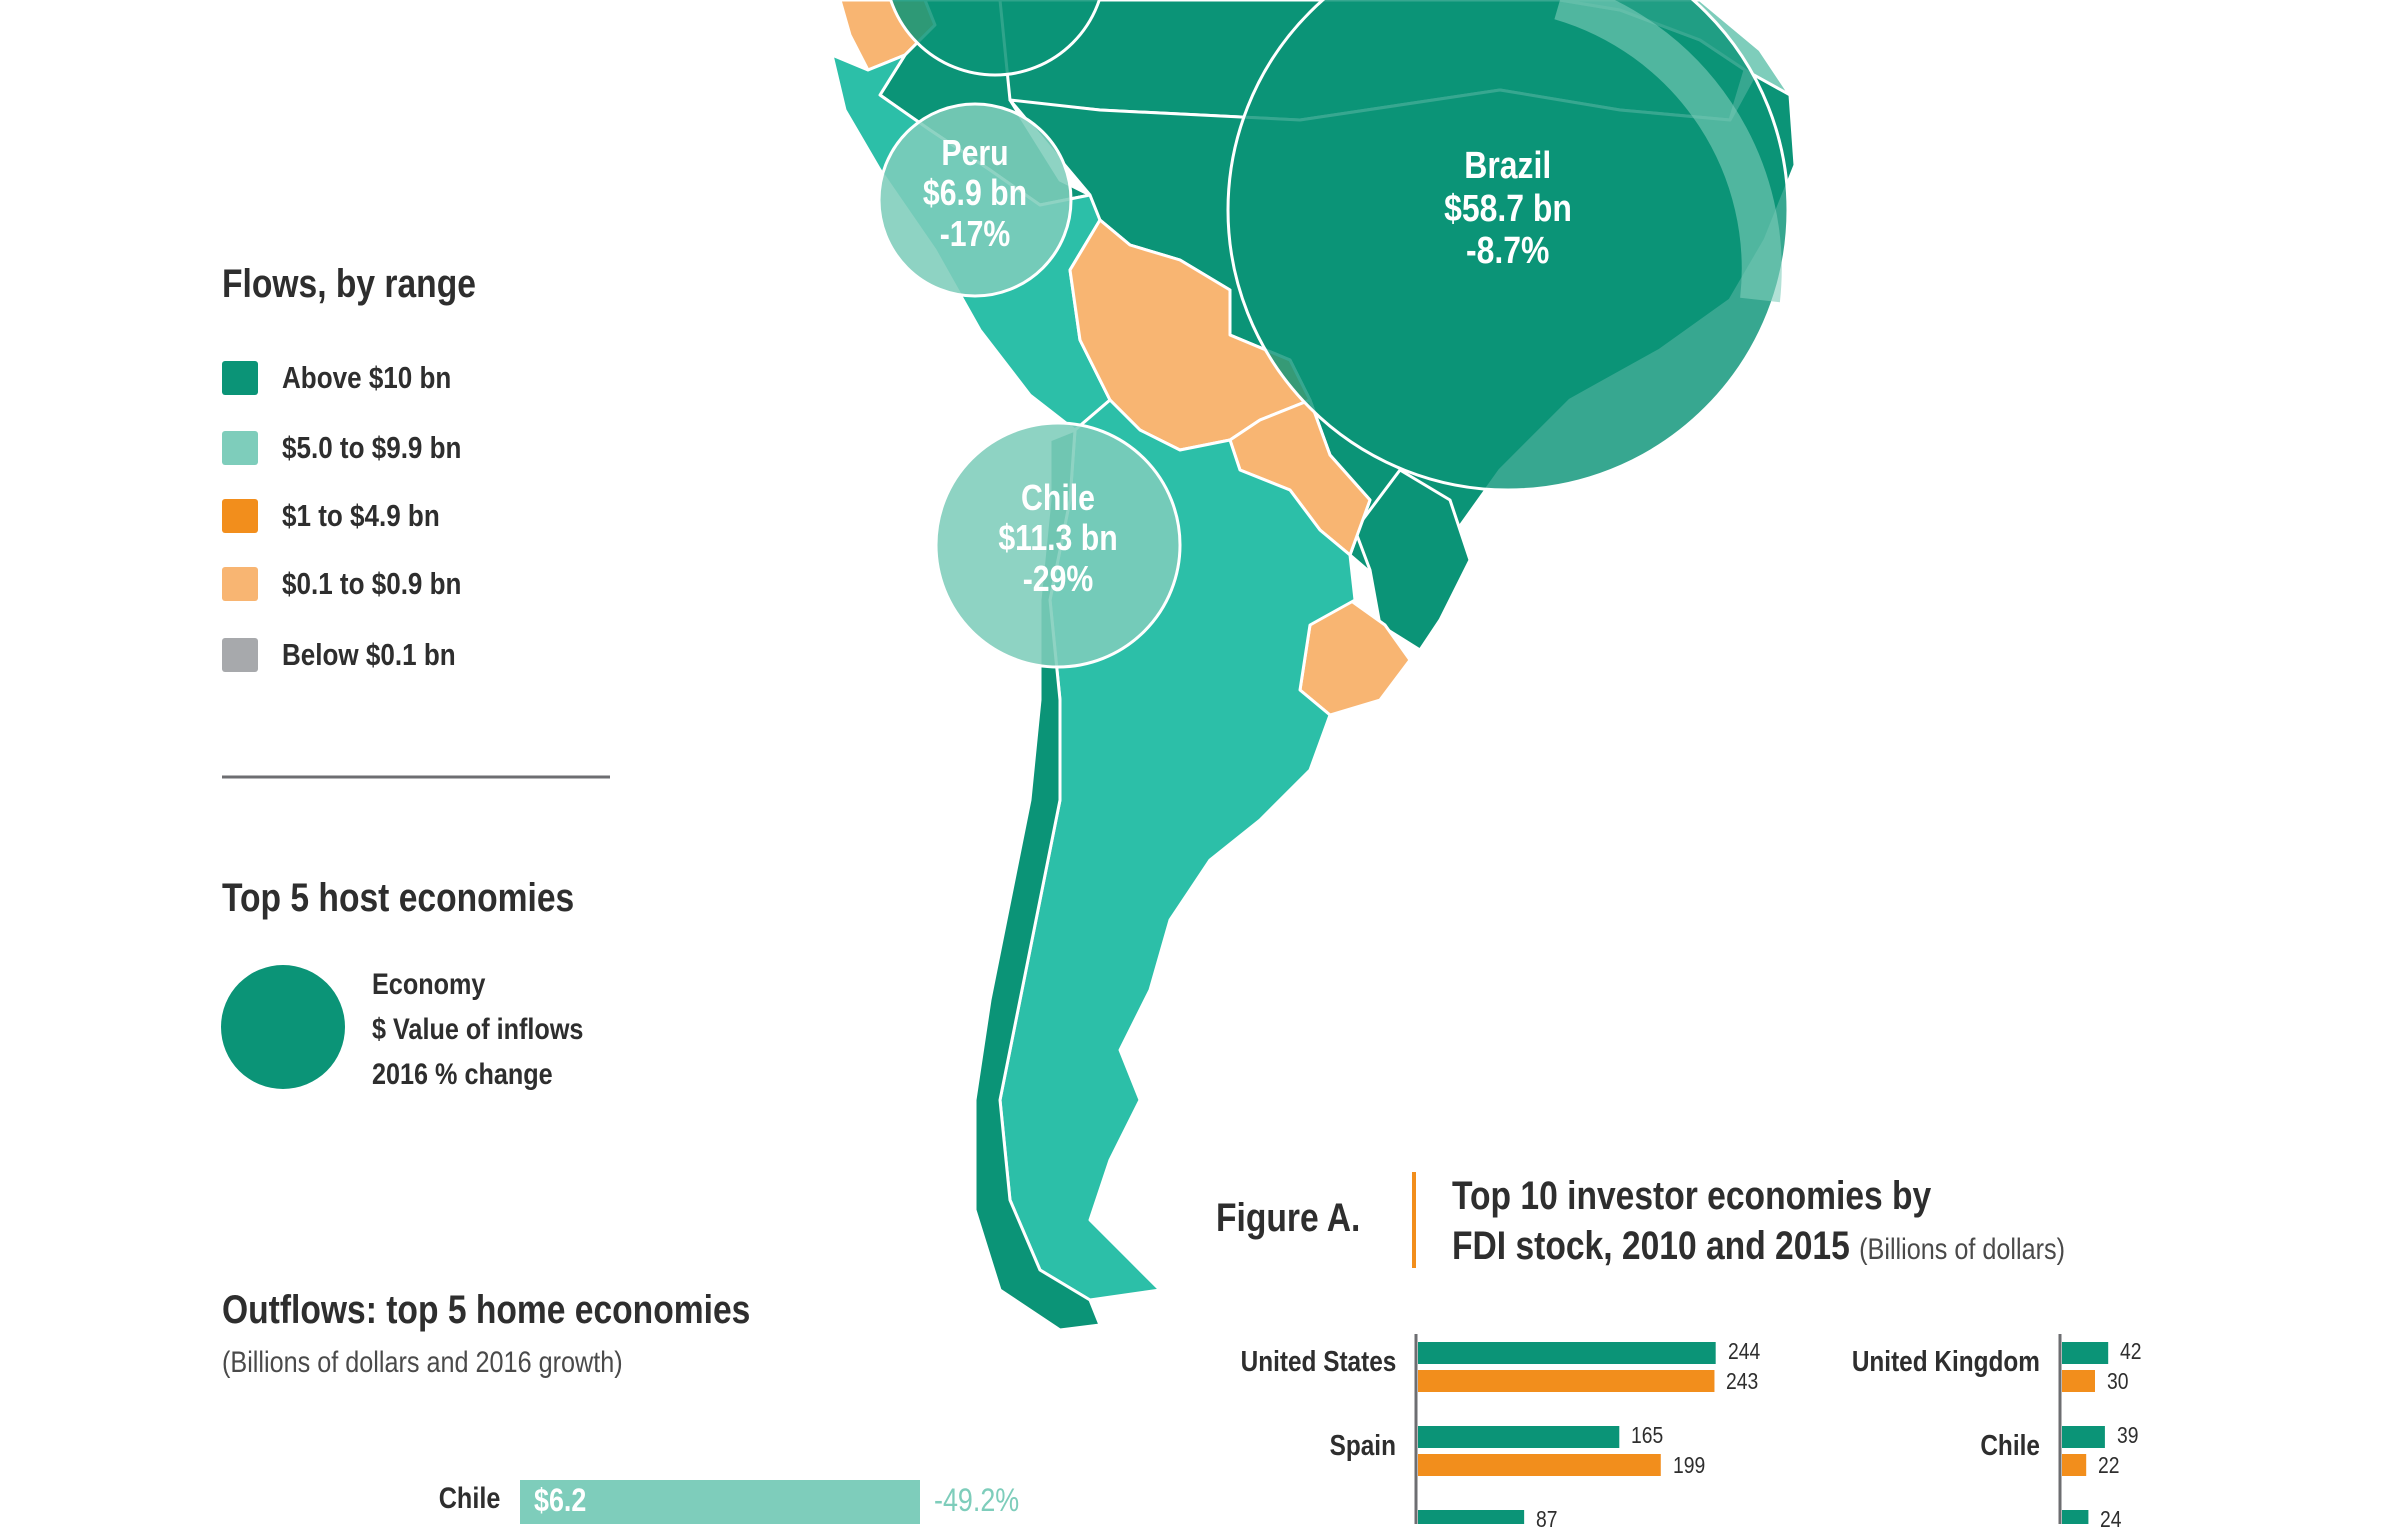 This screenshot has width=2400, height=1533. I want to click on chile-bubble-label: Chile $11.3 bn -29%, so click(1058, 538).